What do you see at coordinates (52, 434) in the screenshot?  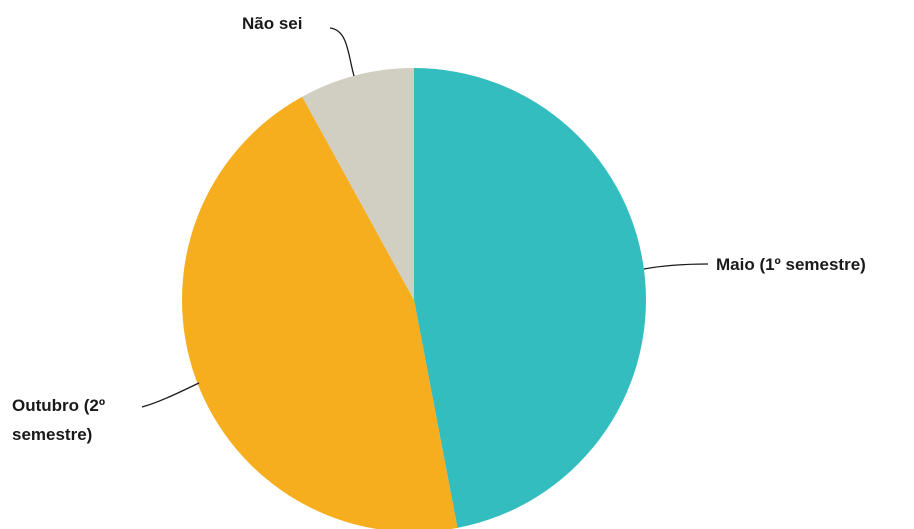 I see `slice-label-outubro-line2: semestre)` at bounding box center [52, 434].